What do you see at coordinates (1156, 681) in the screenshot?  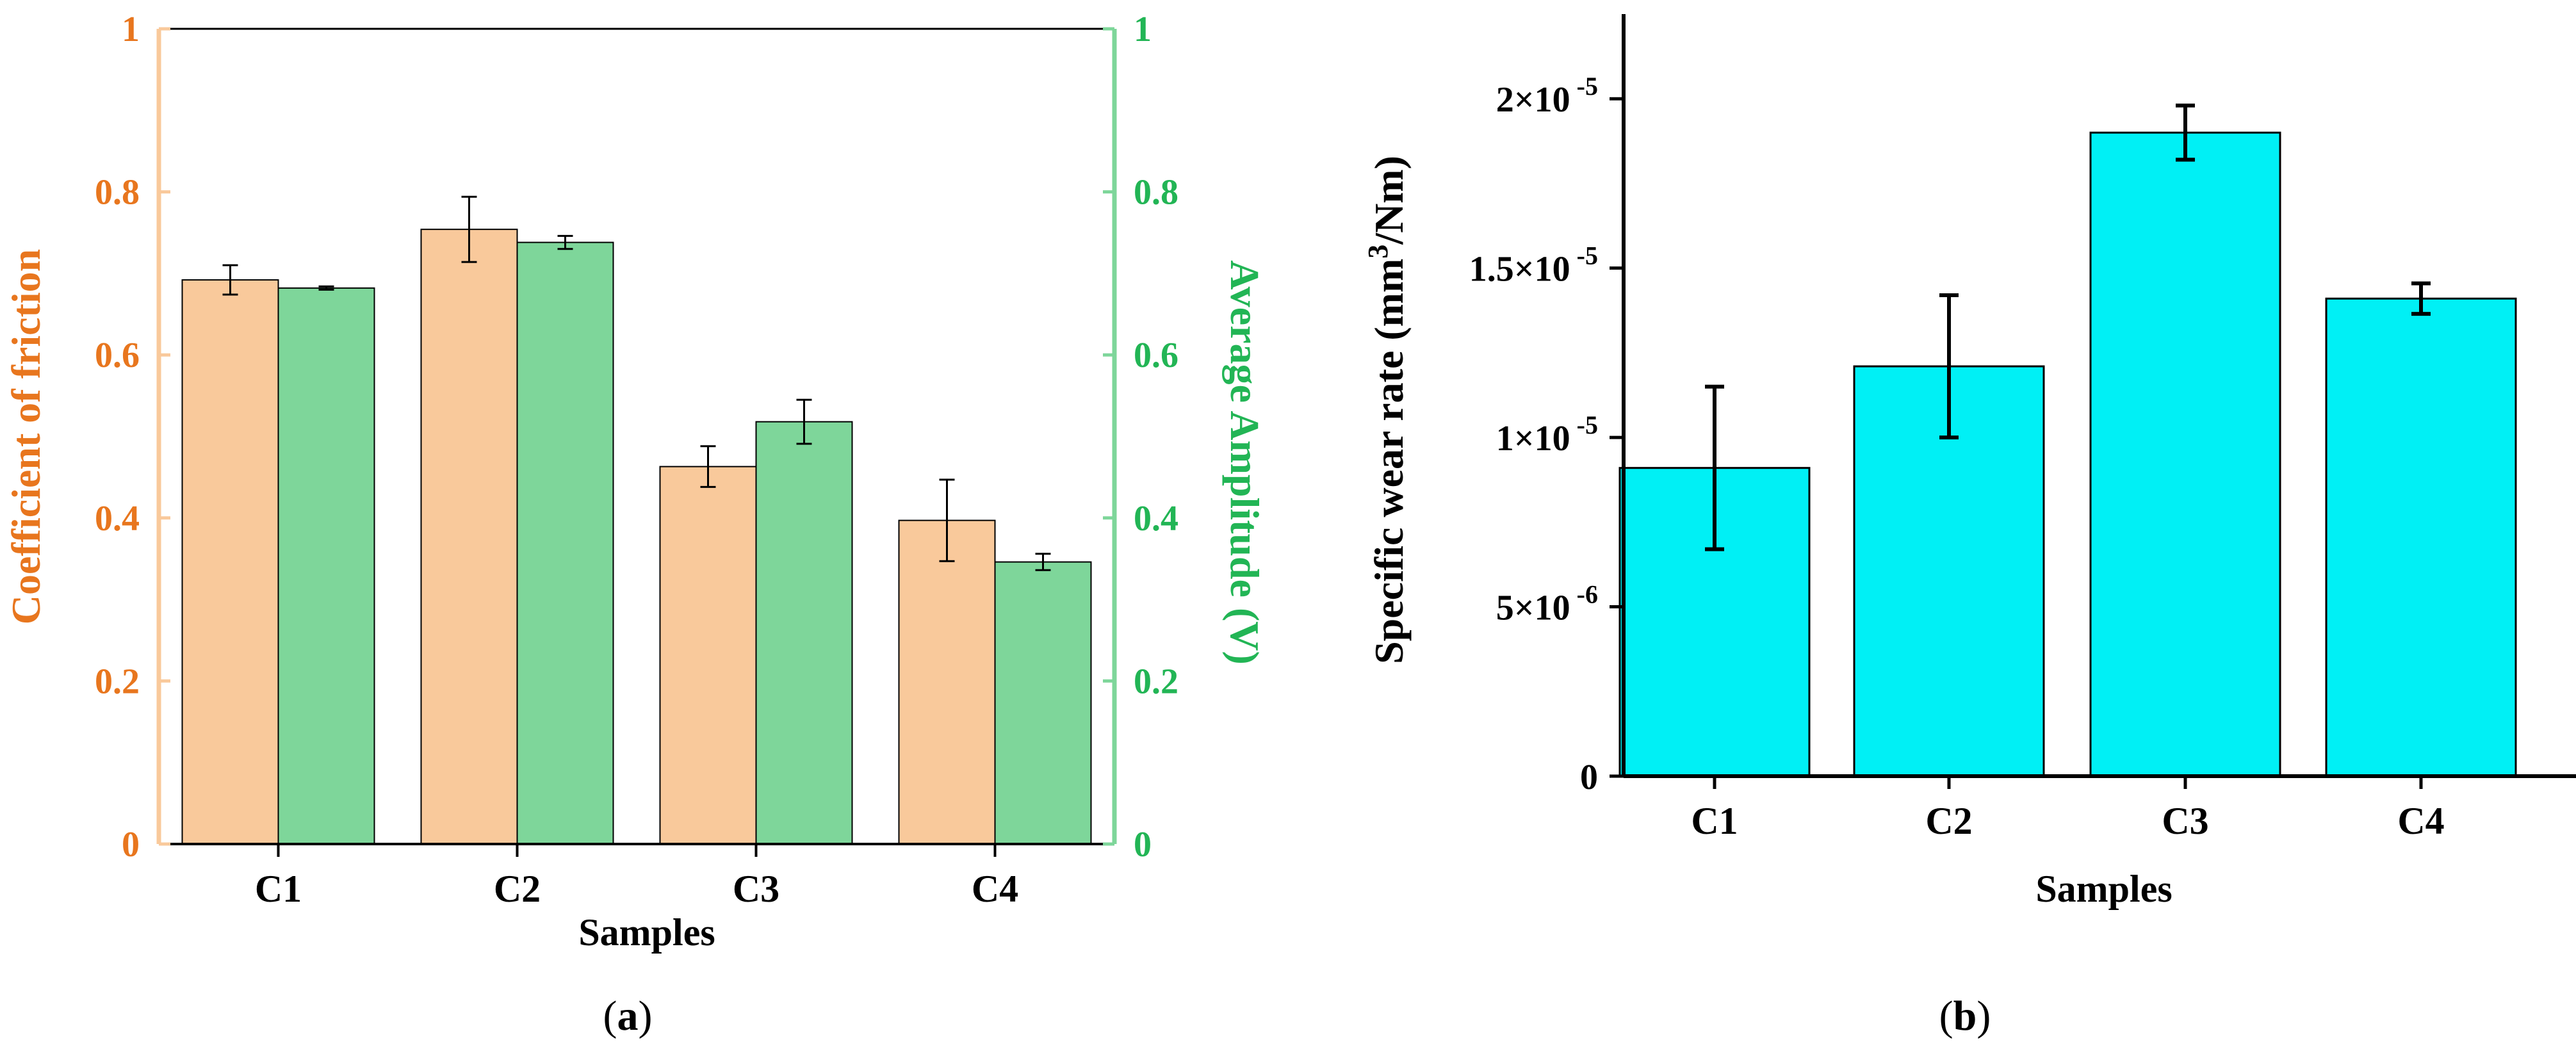 I see `right-tick-label-0.2: 0.2` at bounding box center [1156, 681].